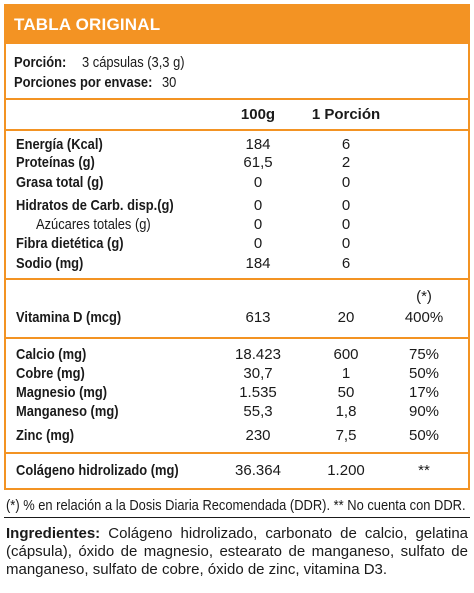  I want to click on table-row: Manganeso (mg) 55,3 1,8 90%, so click(237, 412).